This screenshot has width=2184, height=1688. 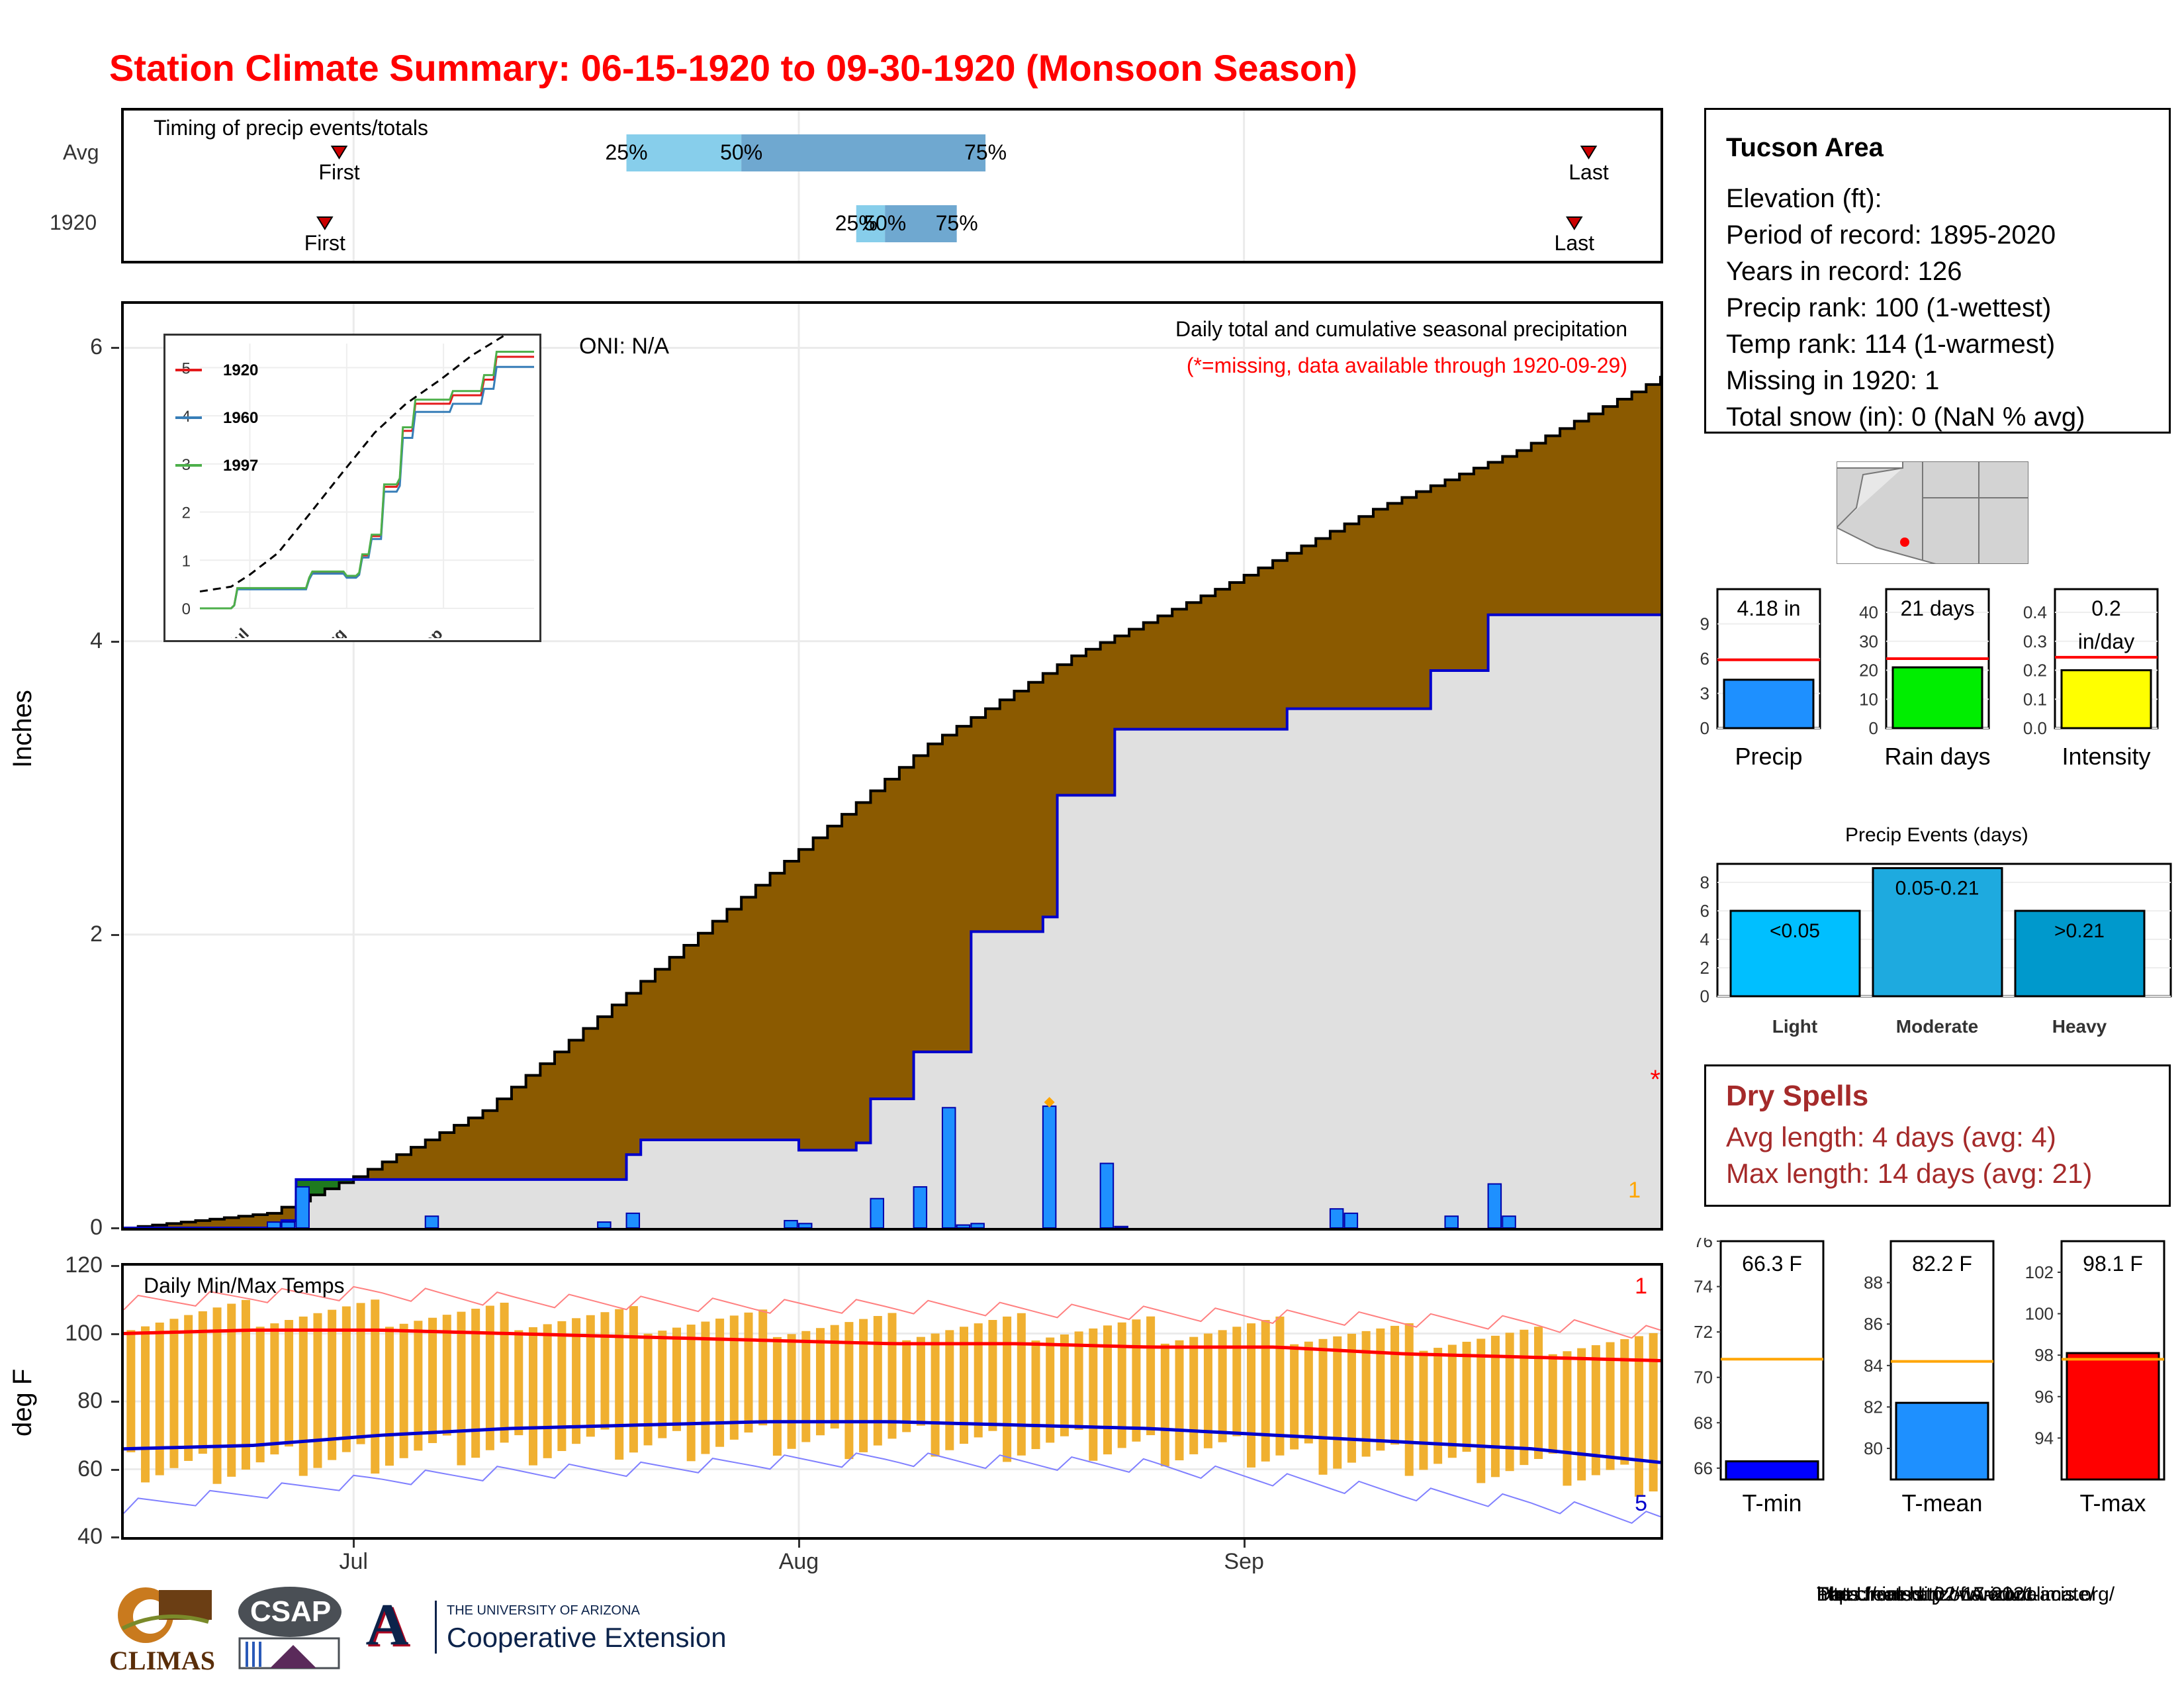 What do you see at coordinates (2113, 1416) in the screenshot?
I see `temp-summary-bar-T-max` at bounding box center [2113, 1416].